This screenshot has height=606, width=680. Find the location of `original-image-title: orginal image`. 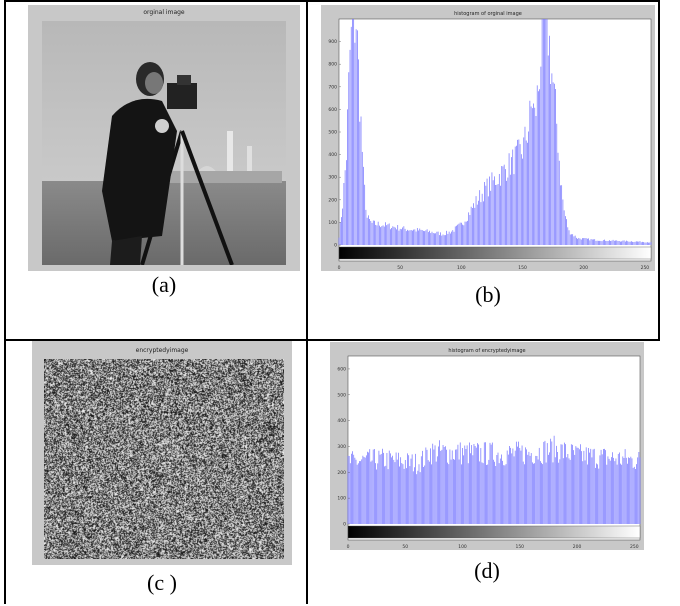

original-image-title: orginal image is located at coordinates (164, 12).